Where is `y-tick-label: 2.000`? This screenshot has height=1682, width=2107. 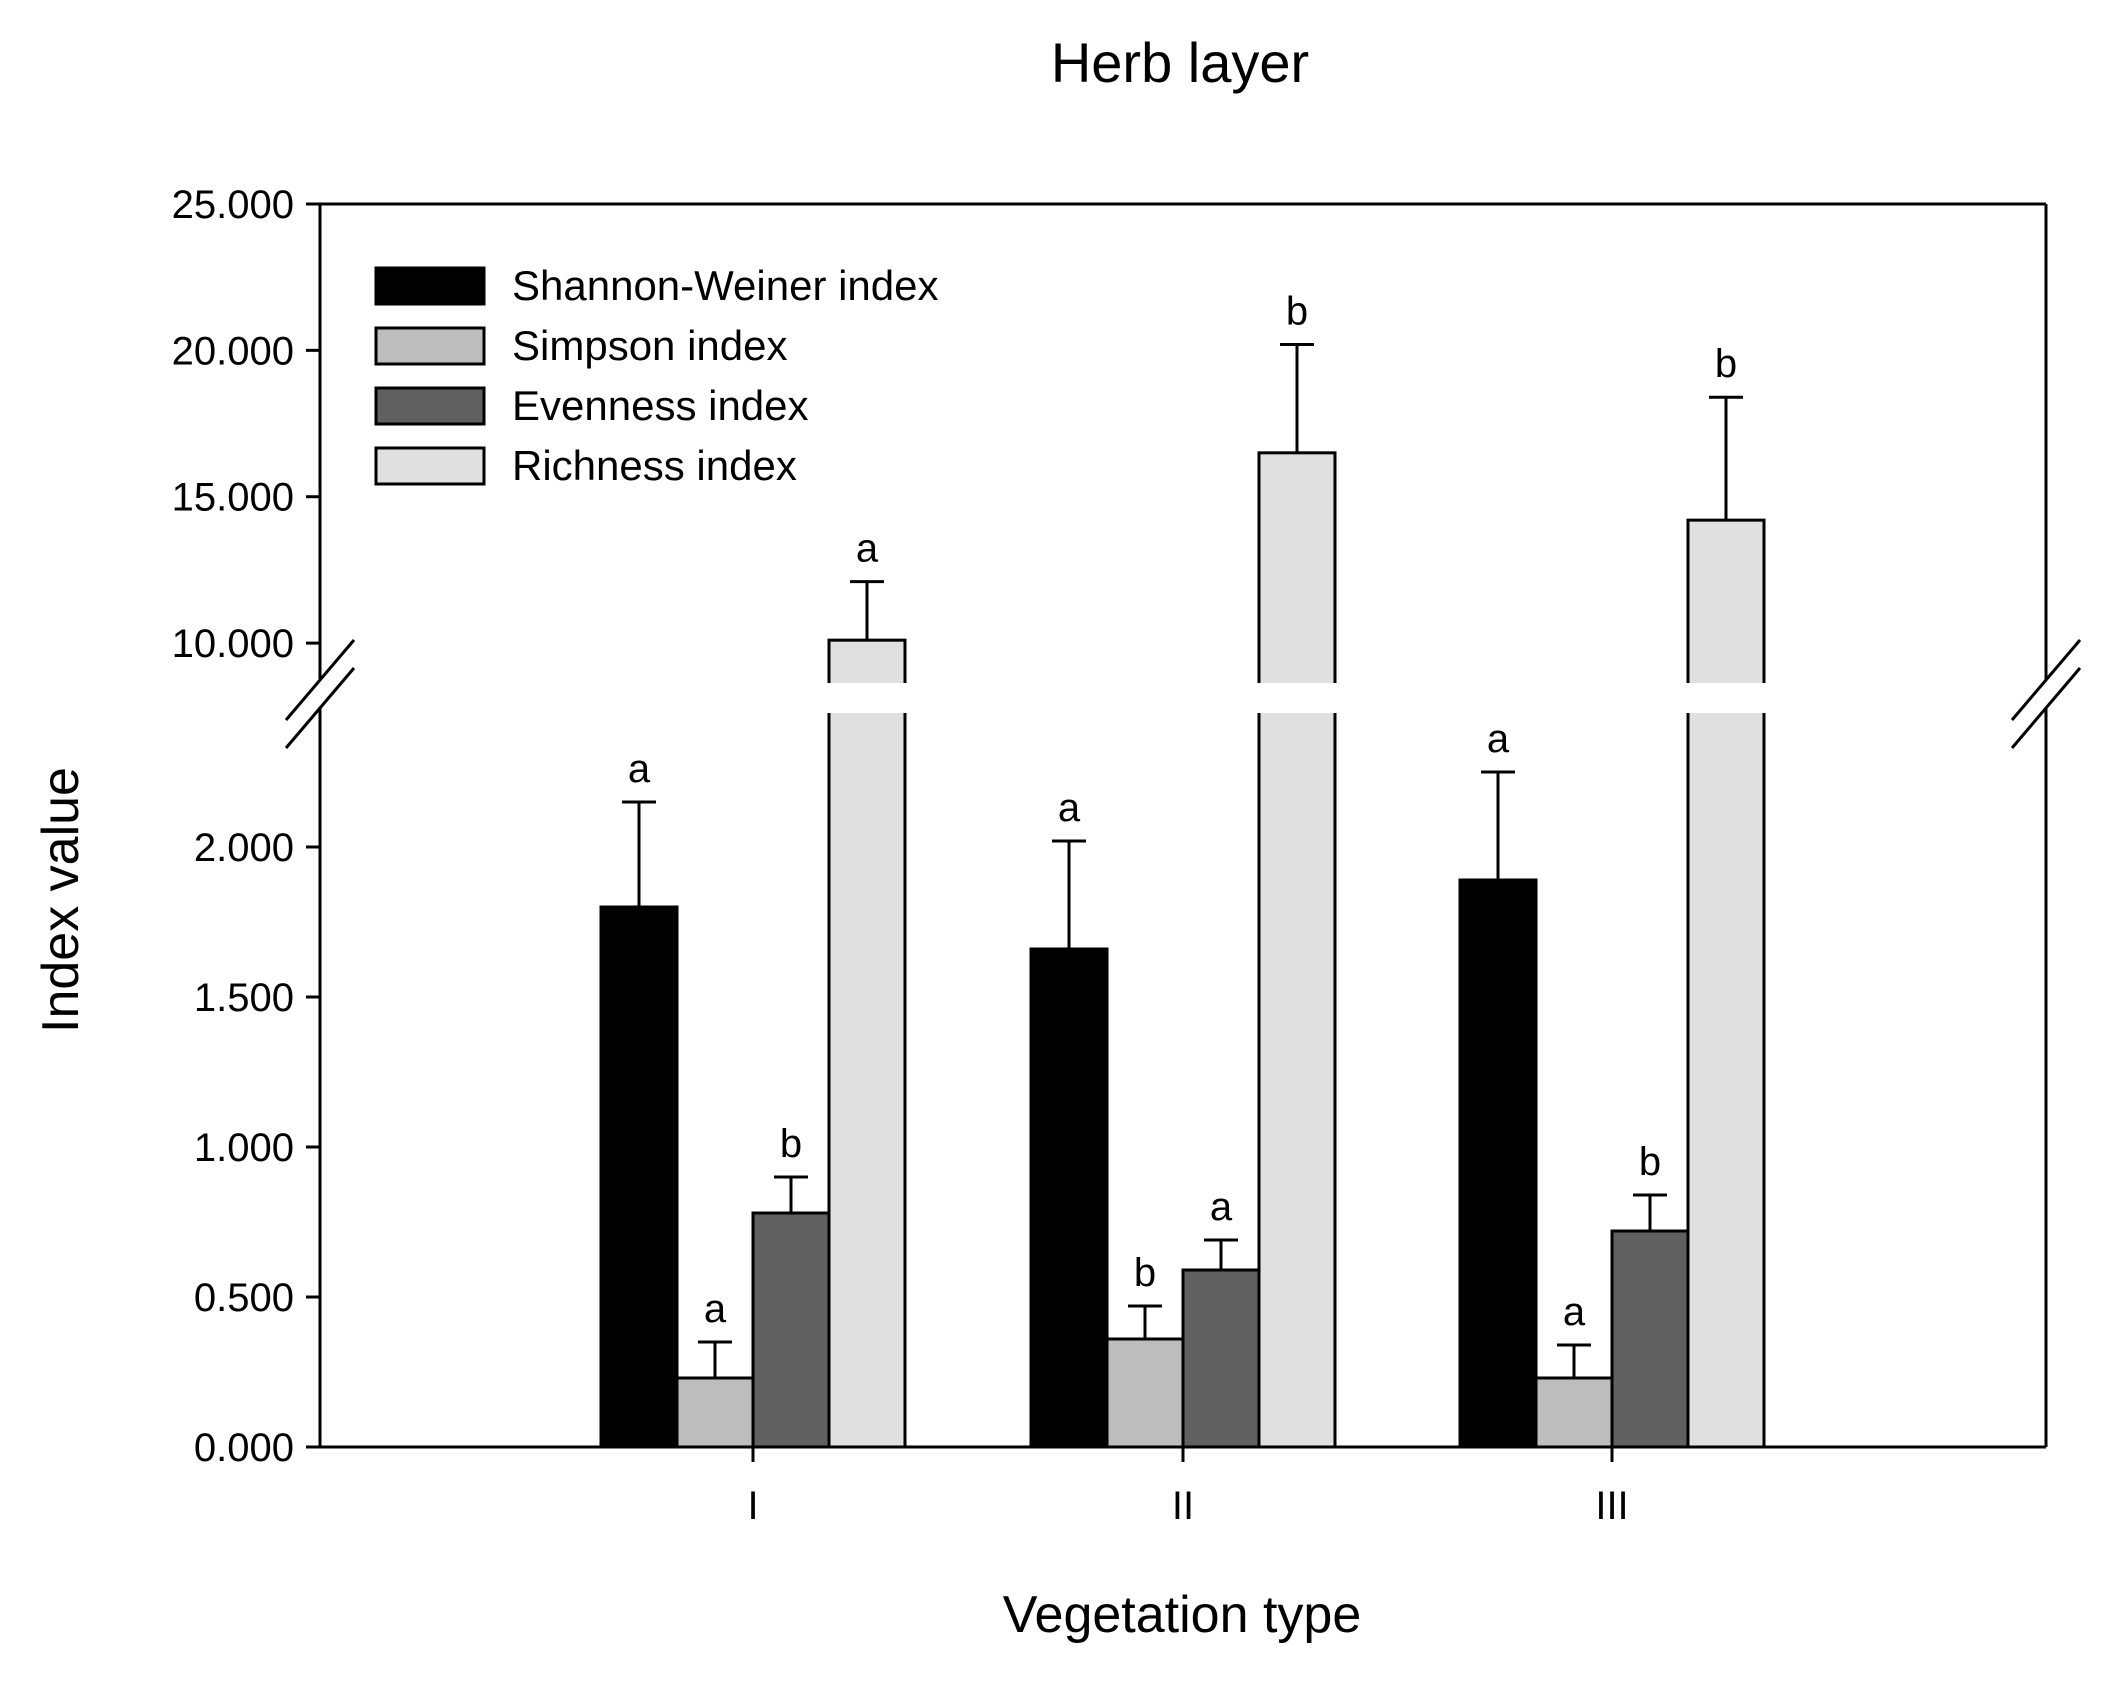
y-tick-label: 2.000 is located at coordinates (244, 848).